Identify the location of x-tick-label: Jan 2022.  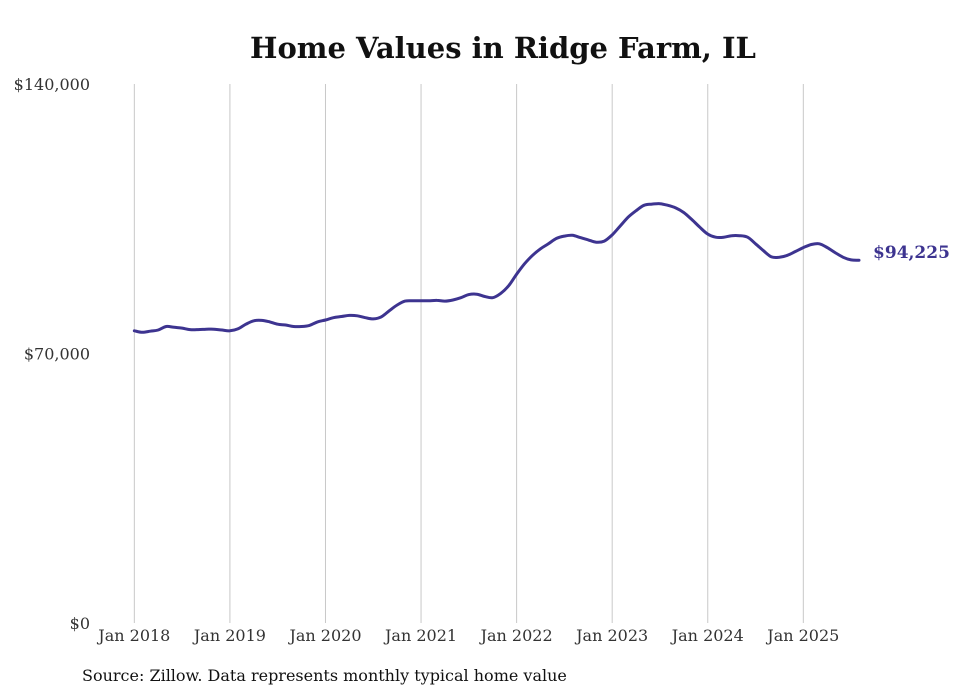
(516, 635).